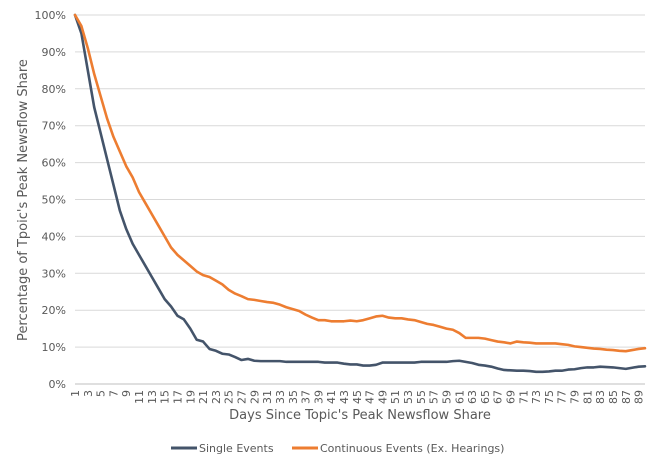  What do you see at coordinates (485, 397) in the screenshot?
I see `x-tick-label: 65` at bounding box center [485, 397].